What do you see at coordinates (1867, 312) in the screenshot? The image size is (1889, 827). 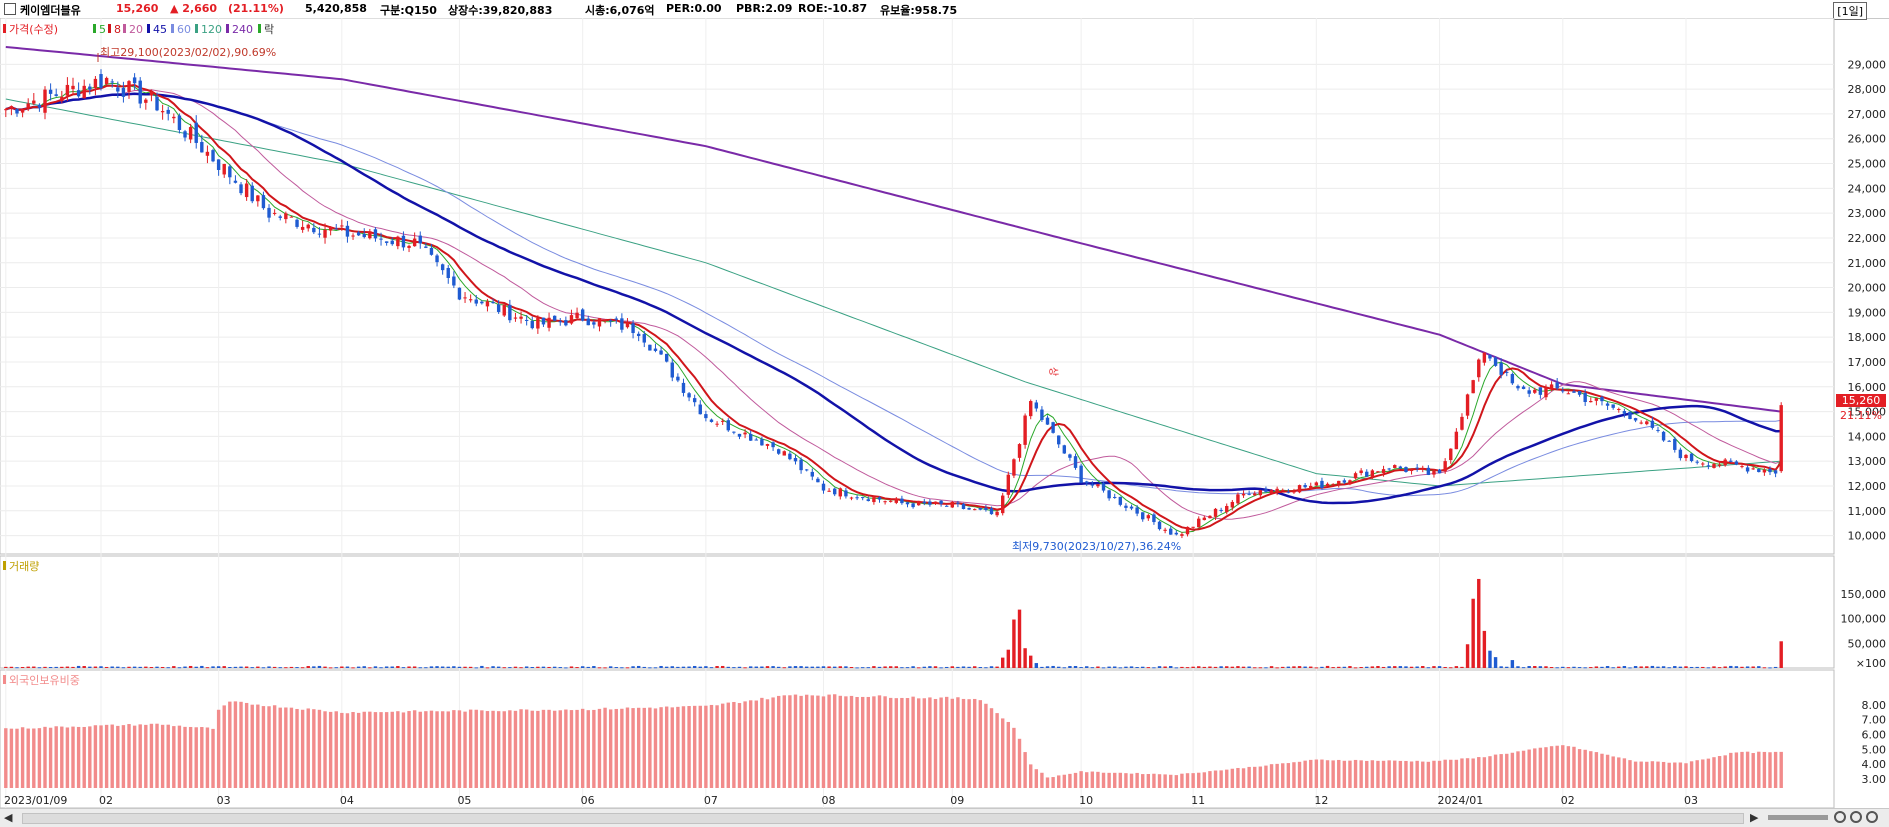 I see `price-tick-label: 19,000` at bounding box center [1867, 312].